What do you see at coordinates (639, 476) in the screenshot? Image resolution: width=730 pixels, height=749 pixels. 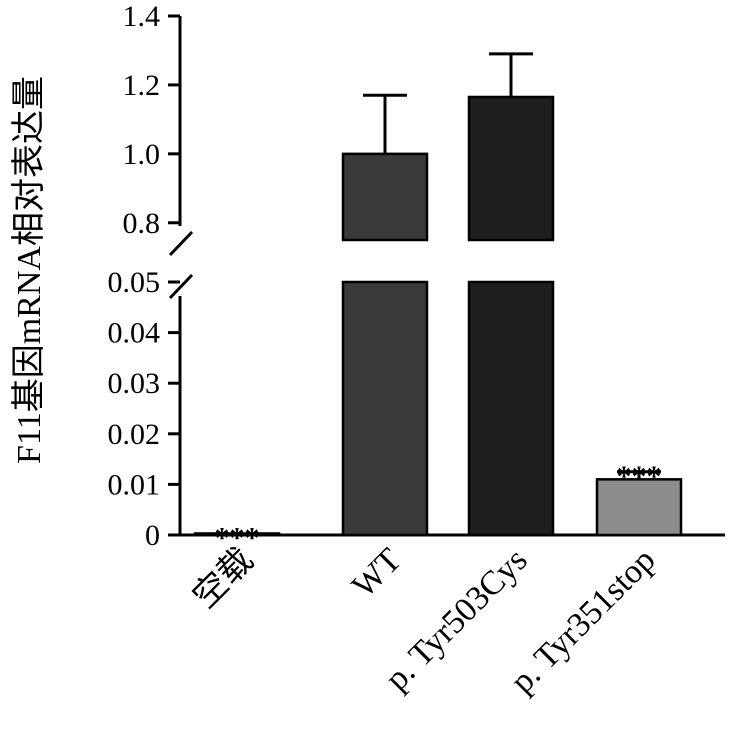 I see `significance-label-3: ***` at bounding box center [639, 476].